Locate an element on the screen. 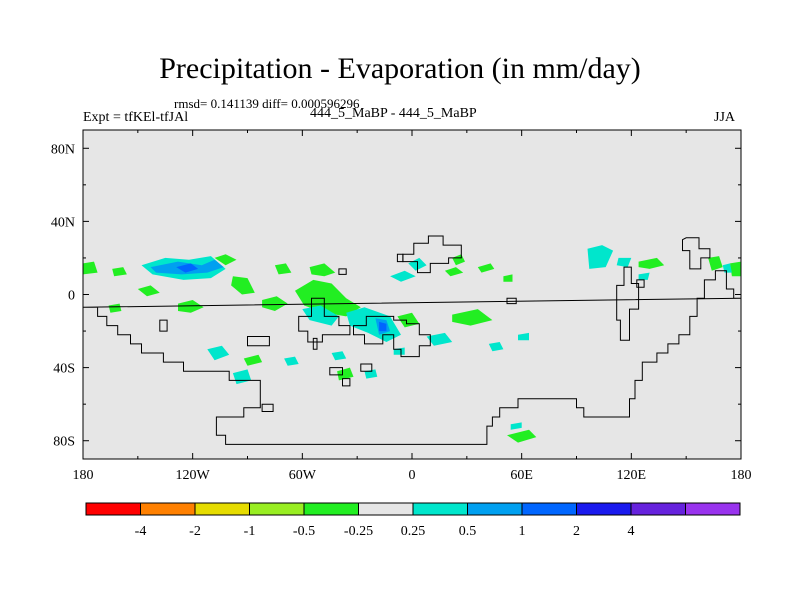  season-label: JJA is located at coordinates (725, 117).